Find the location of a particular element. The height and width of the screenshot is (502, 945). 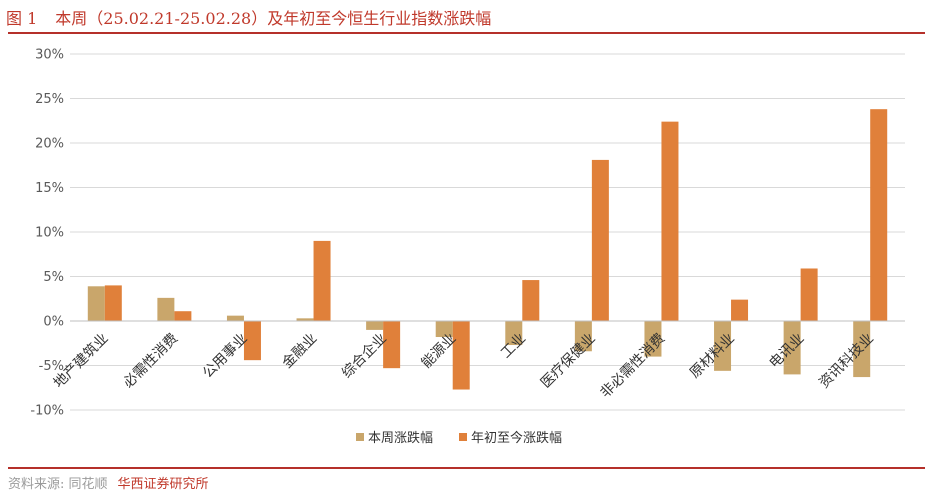

y-tick-label: 0% is located at coordinates (53, 322).